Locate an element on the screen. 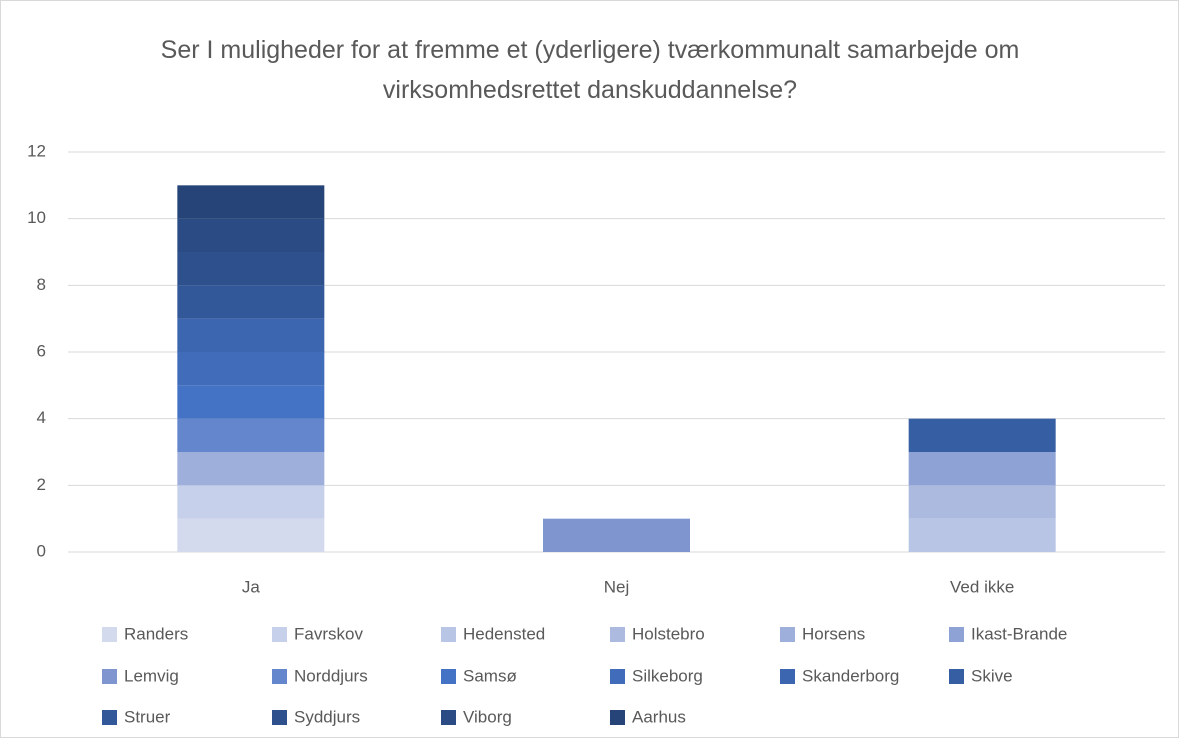  x-tick-label: Ja is located at coordinates (251, 586).